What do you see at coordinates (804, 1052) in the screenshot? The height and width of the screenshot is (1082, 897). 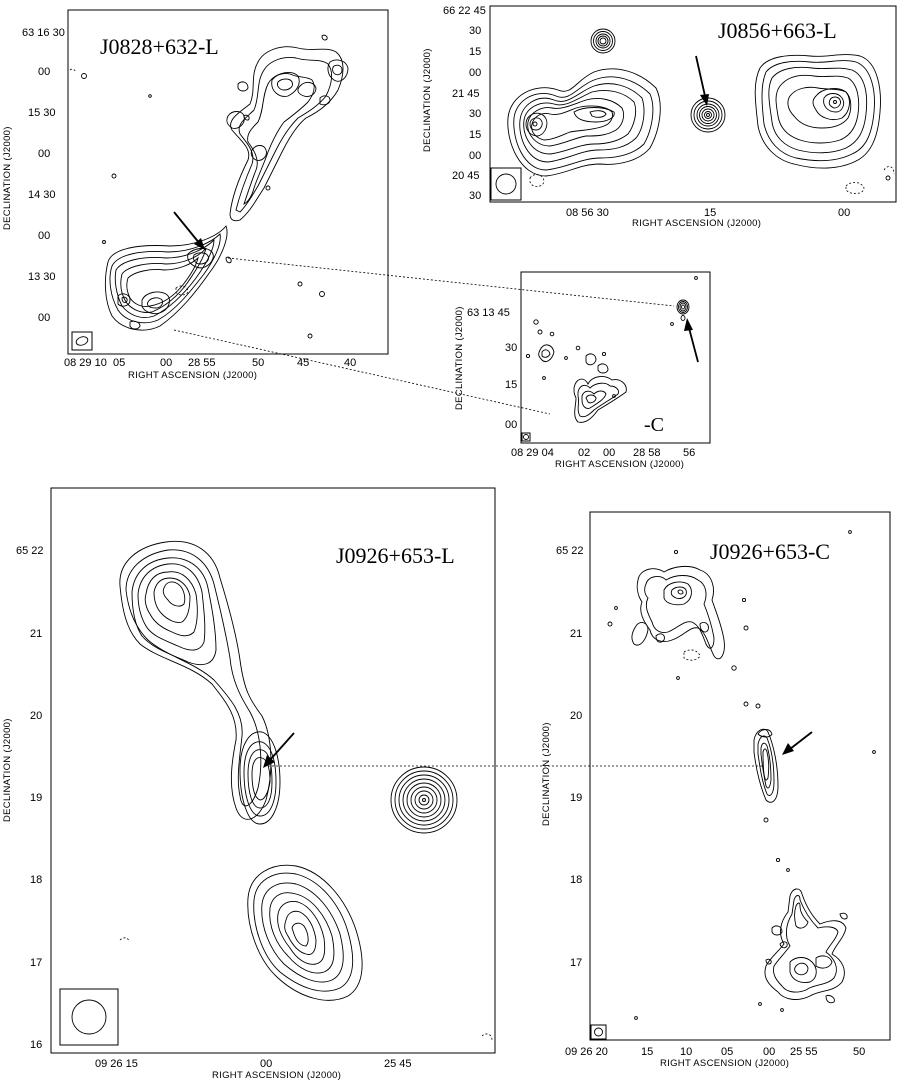 I see `x-tick-label: 25 55` at bounding box center [804, 1052].